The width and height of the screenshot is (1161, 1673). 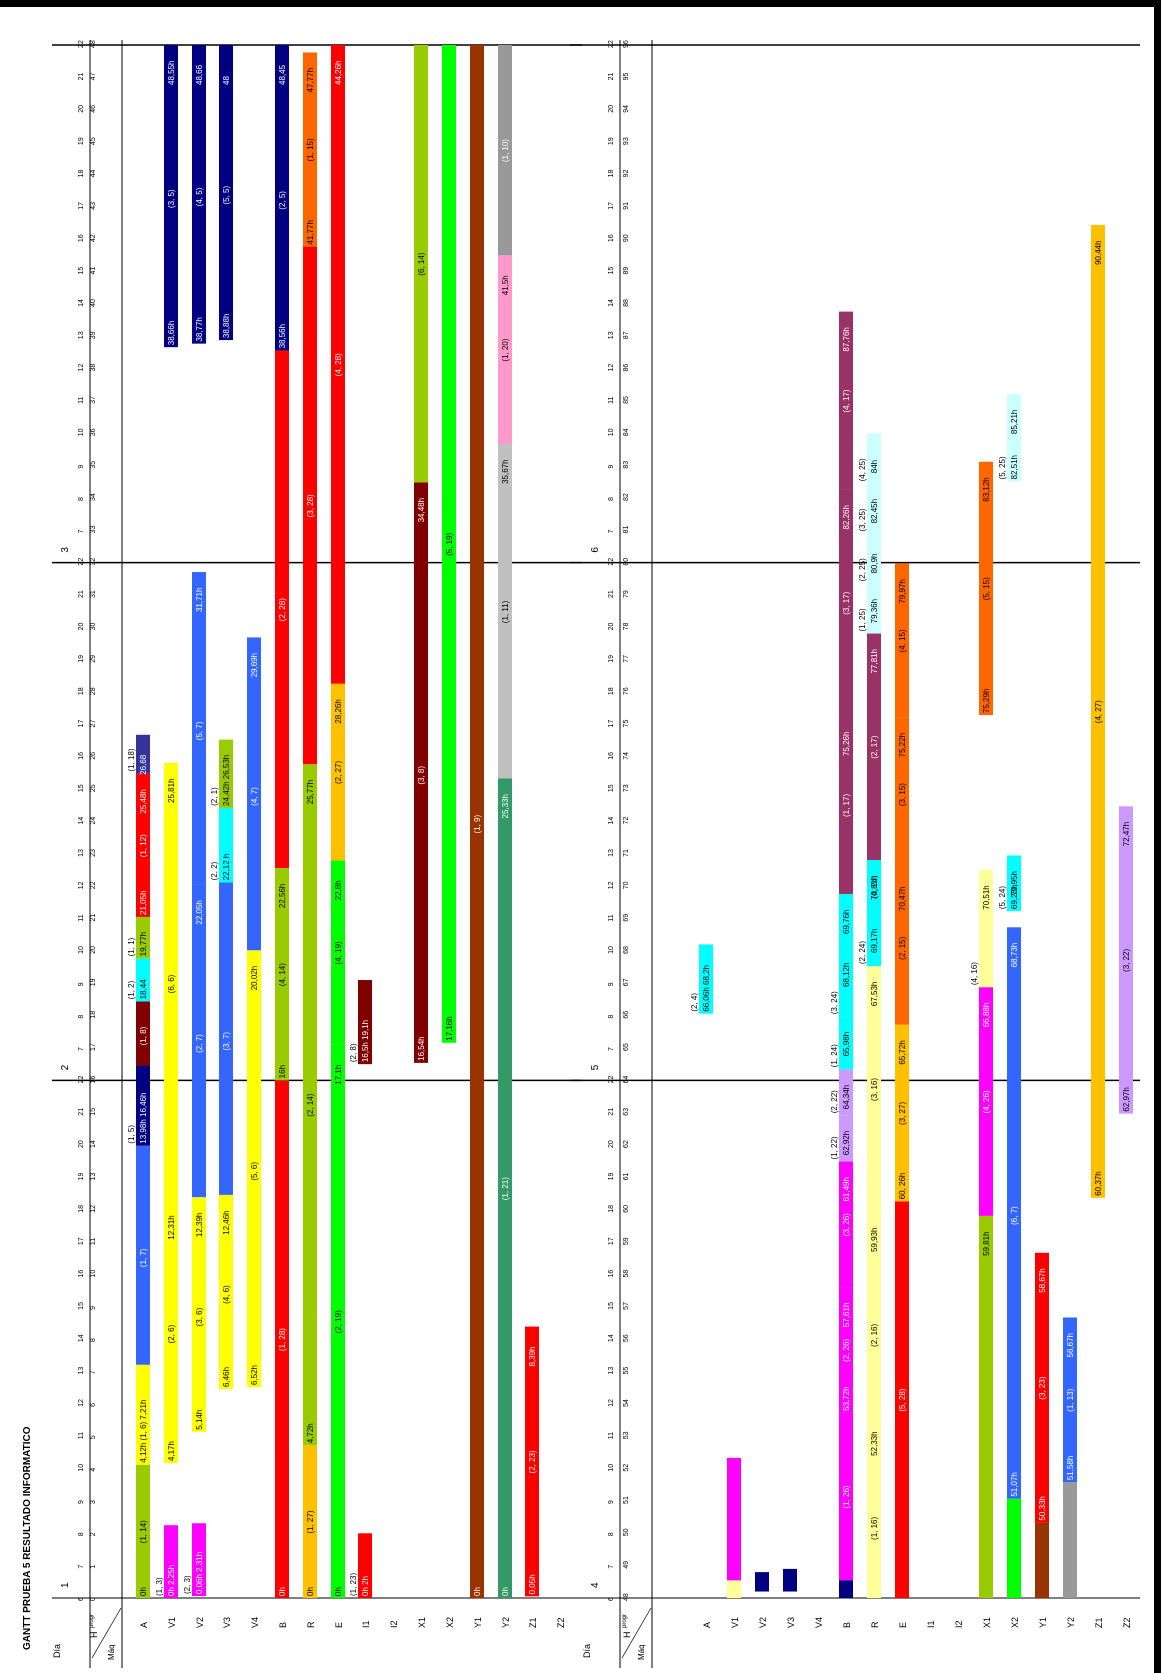 I want to click on hour-tick: 82, so click(x=626, y=497).